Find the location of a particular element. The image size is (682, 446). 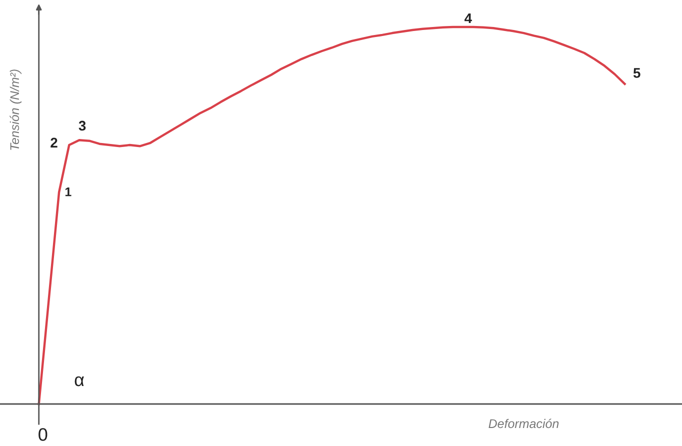

text: 5 is located at coordinates (636, 73).